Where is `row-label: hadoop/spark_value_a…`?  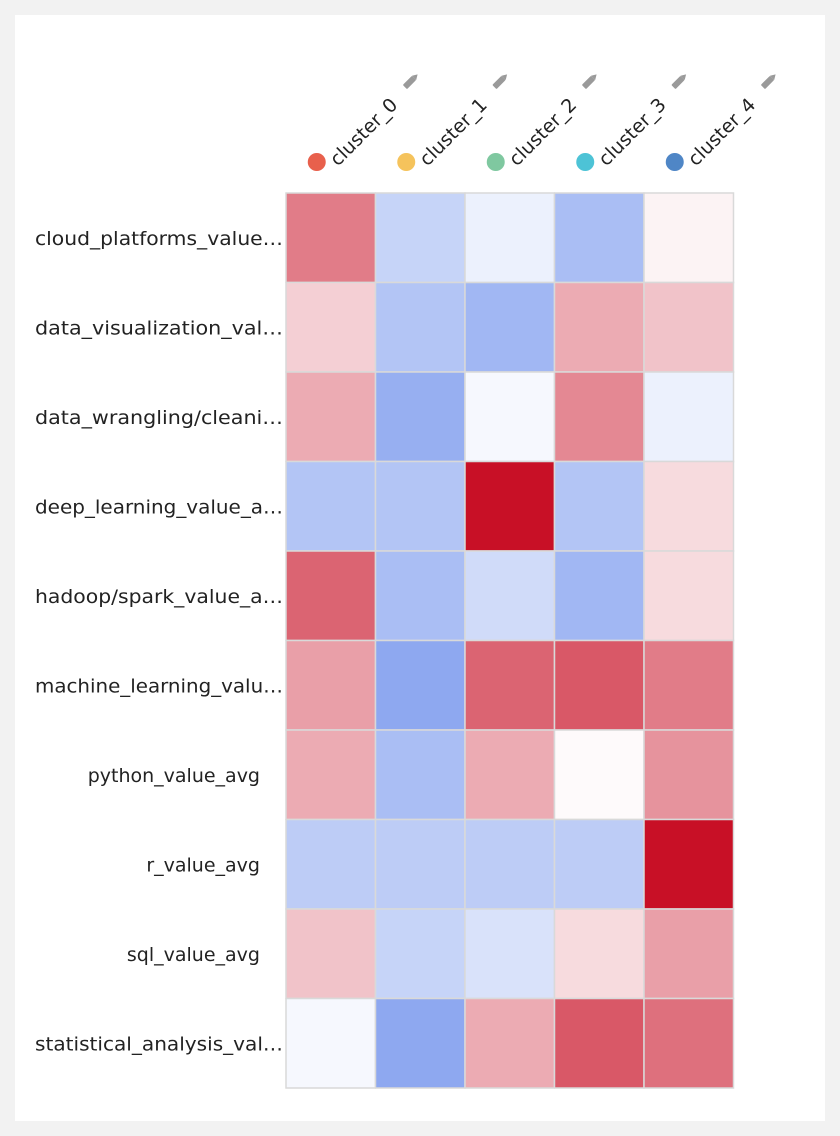 row-label: hadoop/spark_value_a… is located at coordinates (159, 597).